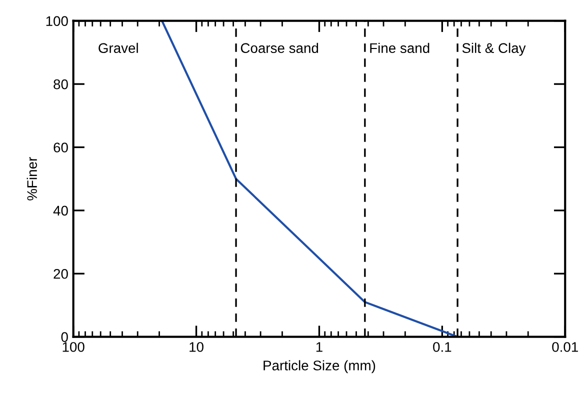 Image resolution: width=582 pixels, height=401 pixels. Describe the element at coordinates (565, 347) in the screenshot. I see `x-tick-label: 0.01` at that location.